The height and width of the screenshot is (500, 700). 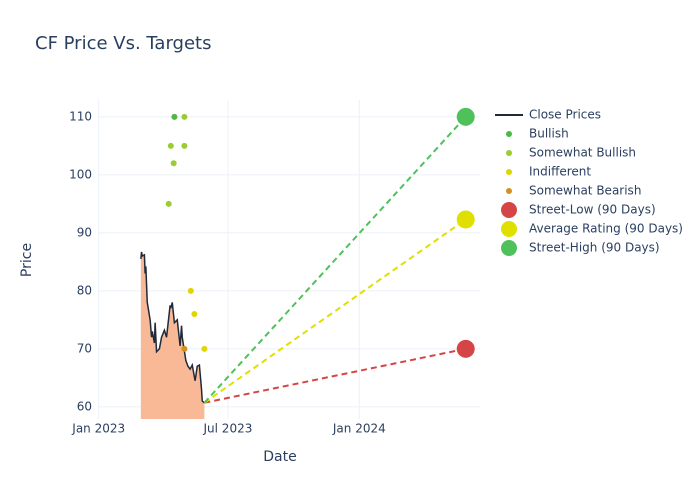 I want to click on y-tick-label: 100, so click(x=80, y=174).